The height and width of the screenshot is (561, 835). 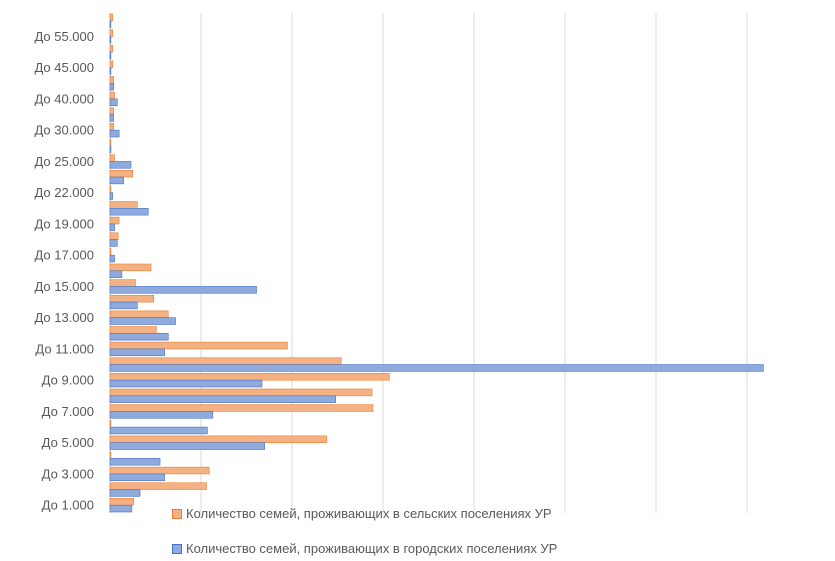 What do you see at coordinates (68, 380) in the screenshot?
I see `category-tick-label: До 9.000` at bounding box center [68, 380].